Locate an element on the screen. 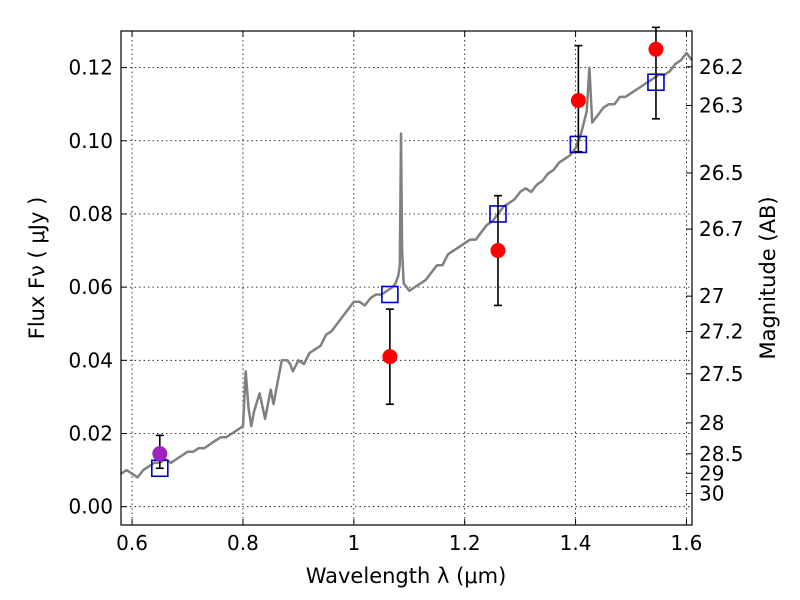 The image size is (800, 600). mag-tick-label: 28.5 is located at coordinates (721, 454).